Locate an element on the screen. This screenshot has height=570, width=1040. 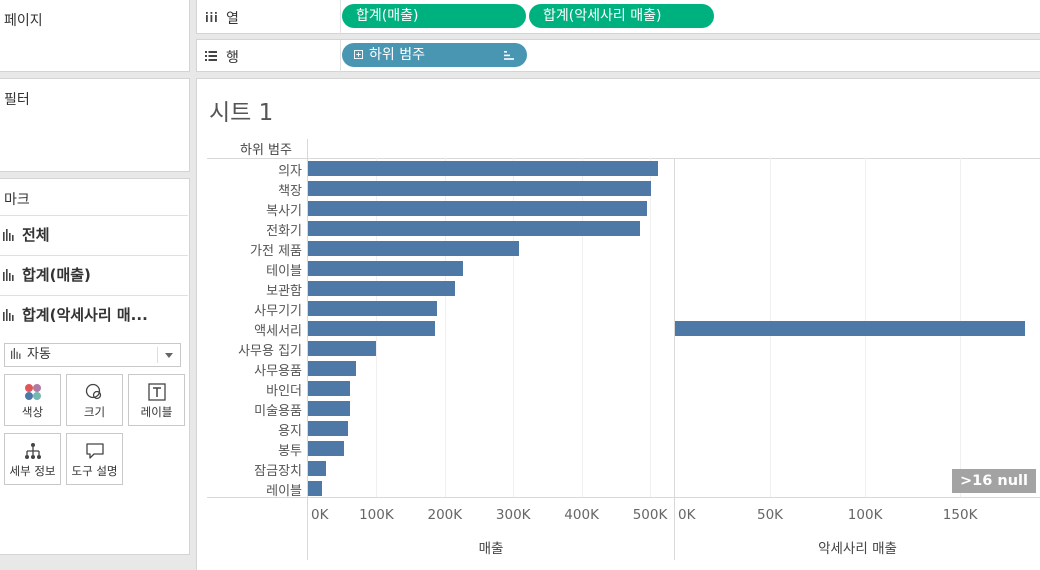
mark-type-dropdown: 자동 is located at coordinates (92, 355).